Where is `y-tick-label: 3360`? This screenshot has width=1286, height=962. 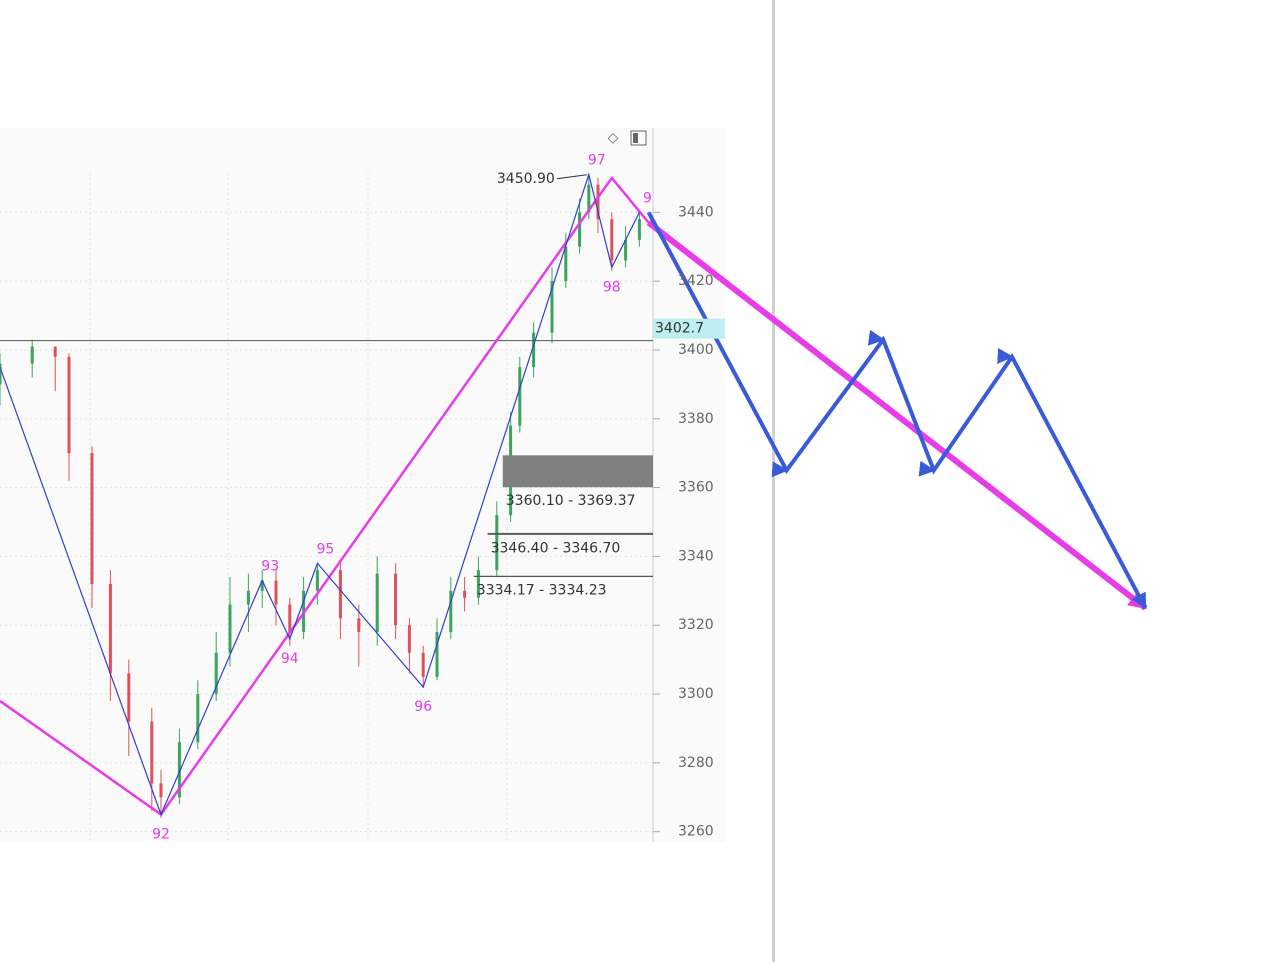 y-tick-label: 3360 is located at coordinates (696, 488).